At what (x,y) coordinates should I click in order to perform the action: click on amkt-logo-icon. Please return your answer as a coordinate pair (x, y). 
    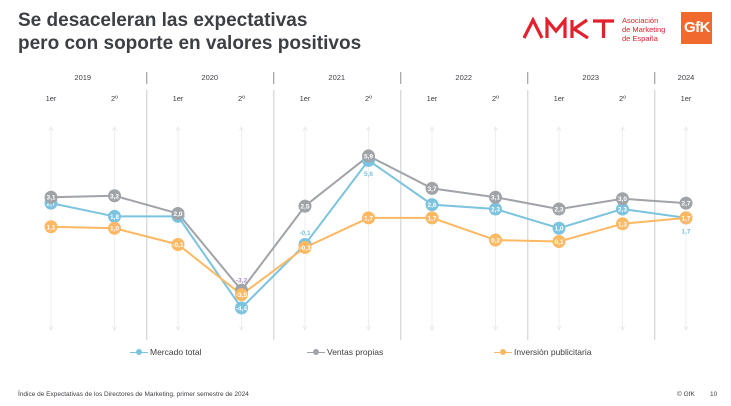
    Looking at the image, I should click on (568, 28).